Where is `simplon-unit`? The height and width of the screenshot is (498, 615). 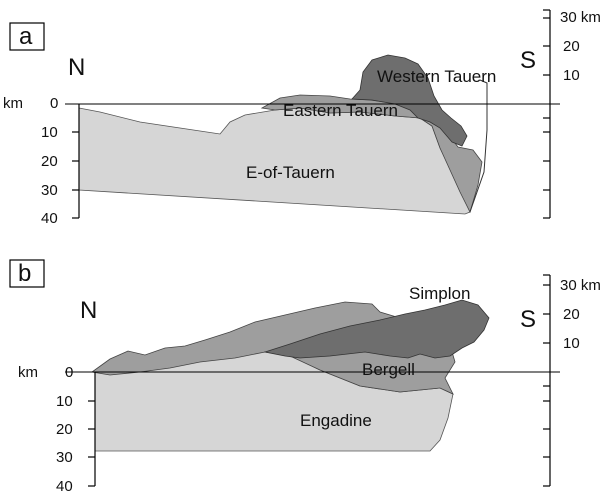 simplon-unit is located at coordinates (376, 329).